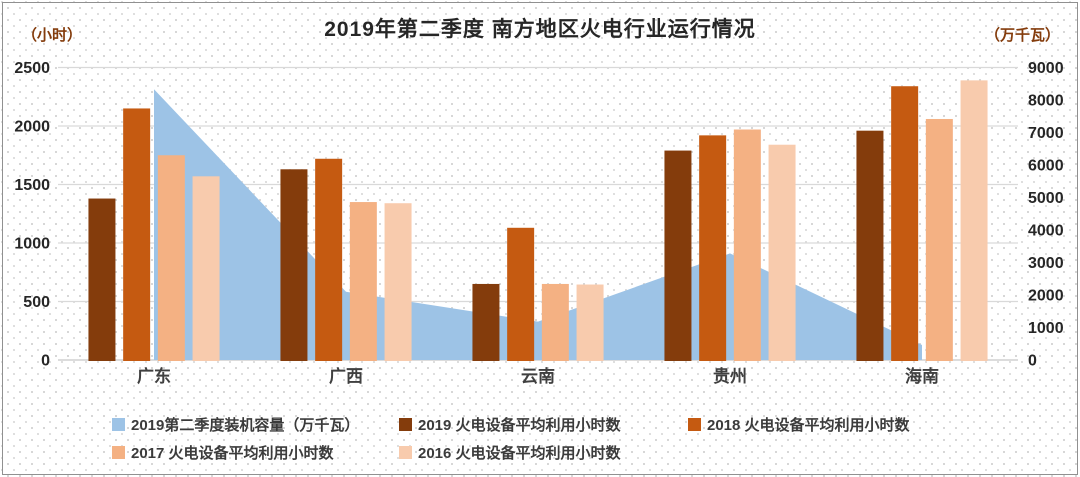 The width and height of the screenshot is (1080, 477). Describe the element at coordinates (346, 376) in the screenshot. I see `category-label-广西: 广西` at that location.